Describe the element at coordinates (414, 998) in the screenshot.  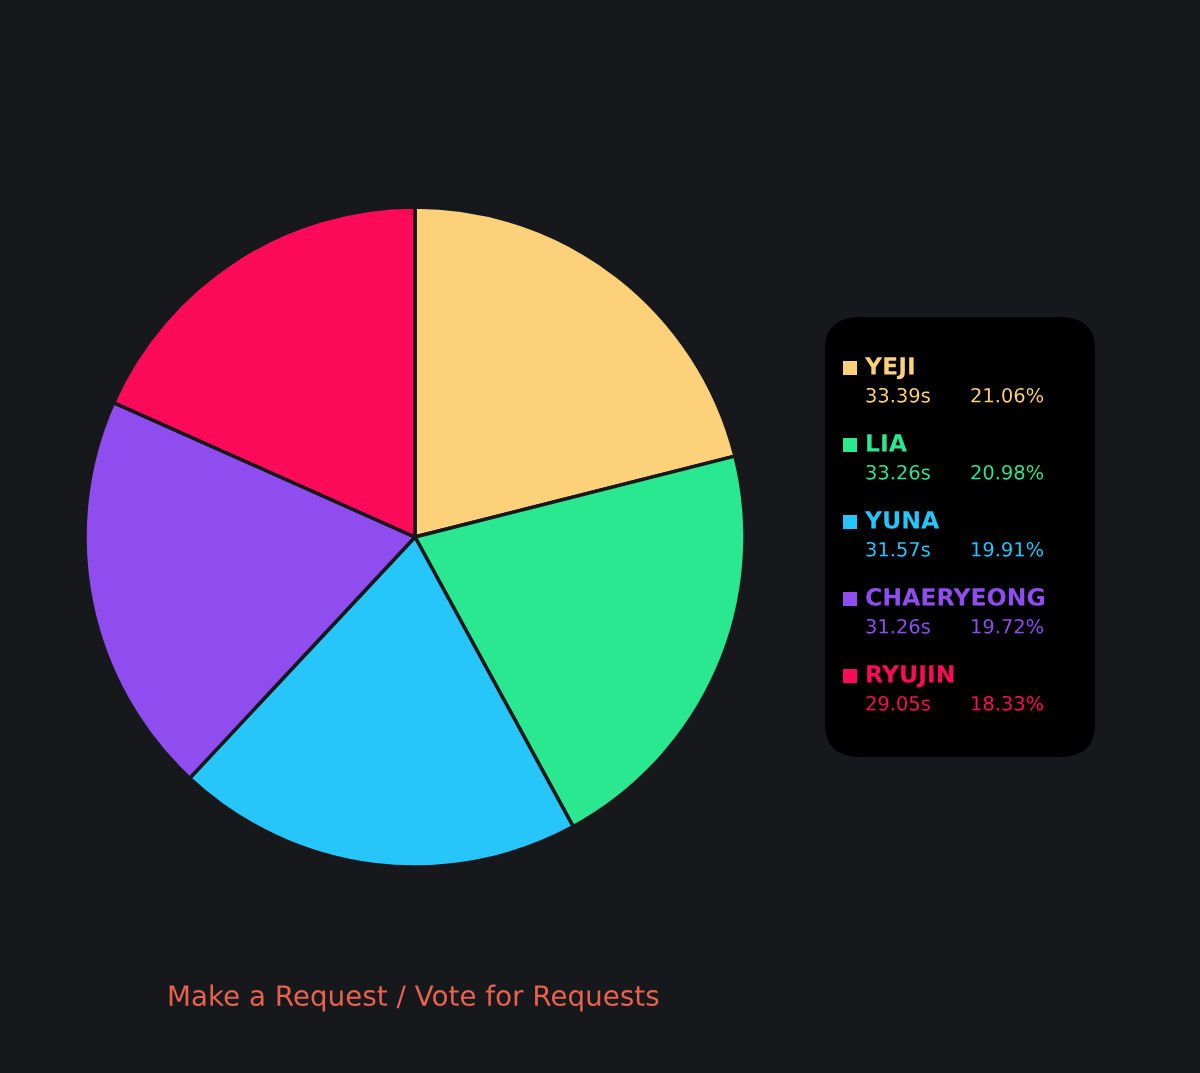
I see `text: Make a Request / Vote for Requests` at that location.